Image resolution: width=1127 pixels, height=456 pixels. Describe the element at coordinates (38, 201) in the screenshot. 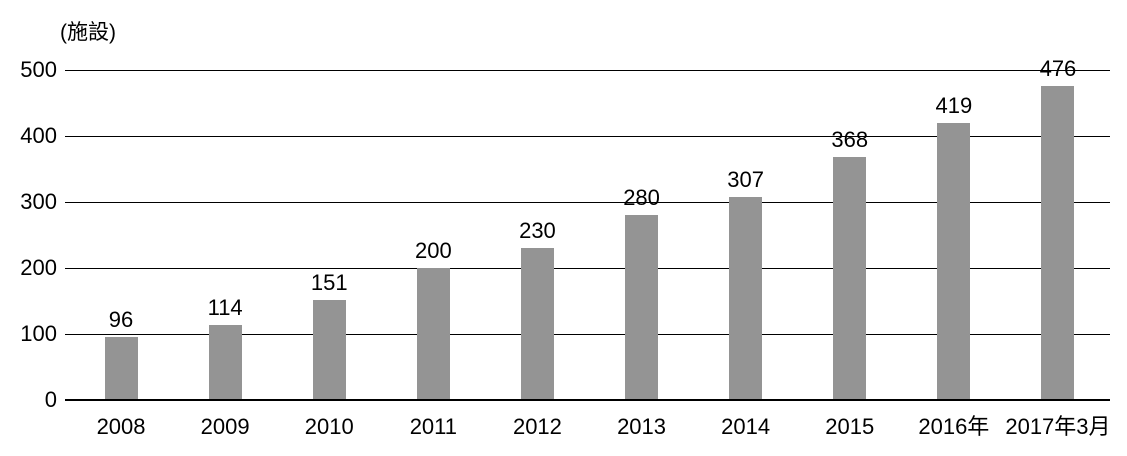

I see `y-axis-tick-label: 300` at that location.